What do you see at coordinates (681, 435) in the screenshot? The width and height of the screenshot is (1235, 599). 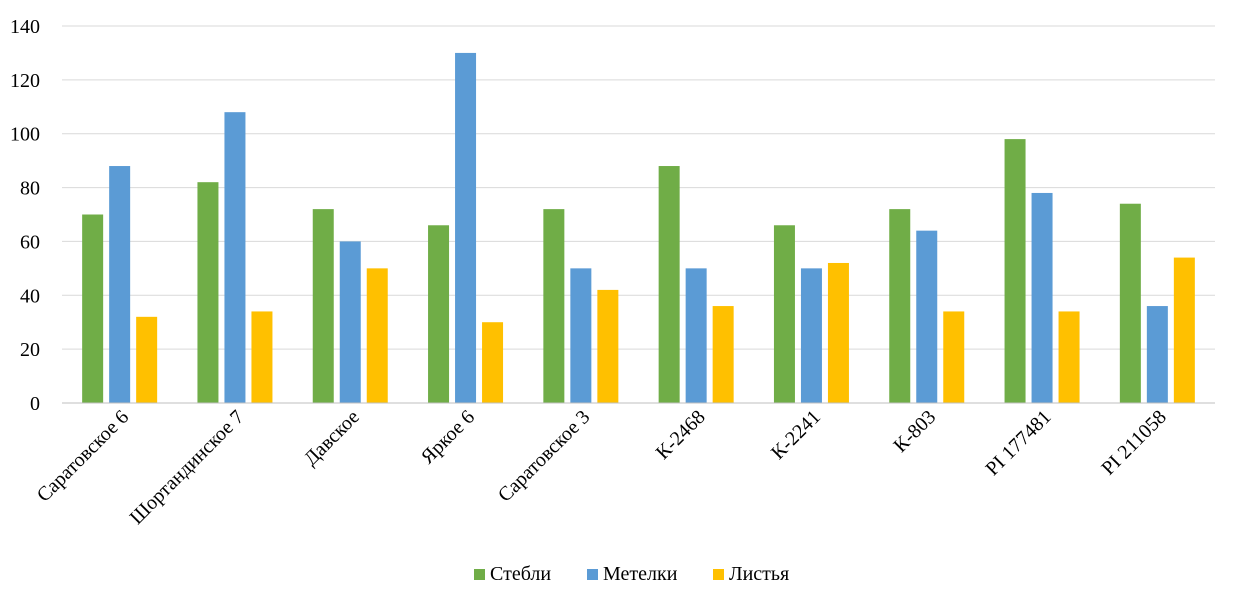 I see `x-category-label: К-2468` at bounding box center [681, 435].